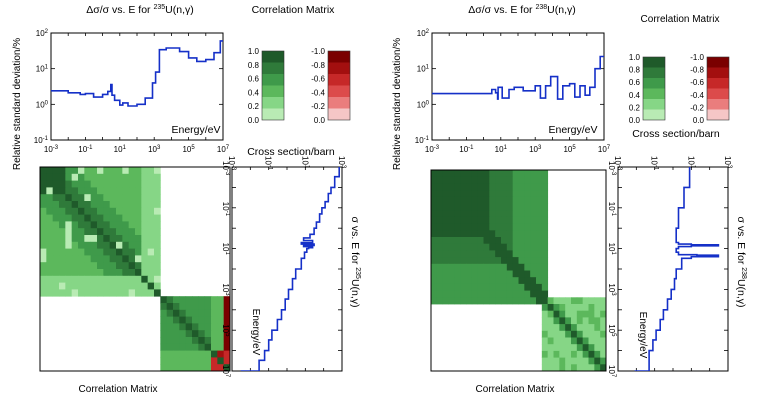 The height and width of the screenshot is (409, 763). I want to click on uncertainty-xlabel-235: Energy/eV, so click(195, 130).